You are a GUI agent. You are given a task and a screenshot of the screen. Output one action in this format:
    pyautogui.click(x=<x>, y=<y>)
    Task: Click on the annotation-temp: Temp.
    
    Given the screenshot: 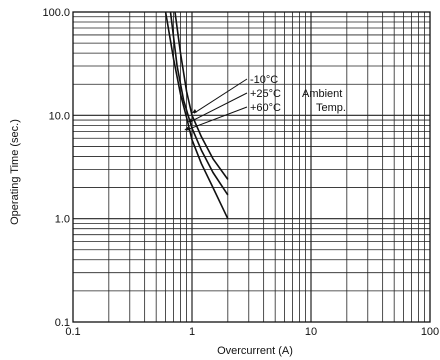 What is the action you would take?
    pyautogui.click(x=331, y=108)
    